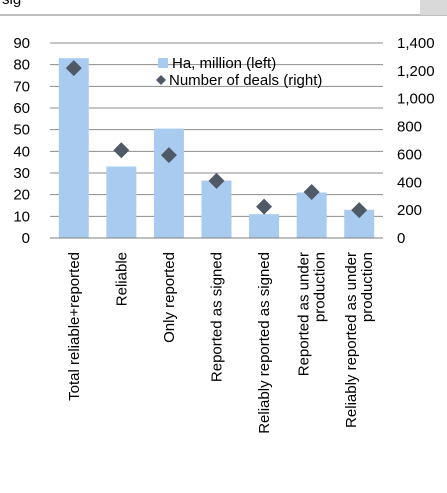  What do you see at coordinates (416, 43) in the screenshot?
I see `y-right-tick-label: 1,400` at bounding box center [416, 43].